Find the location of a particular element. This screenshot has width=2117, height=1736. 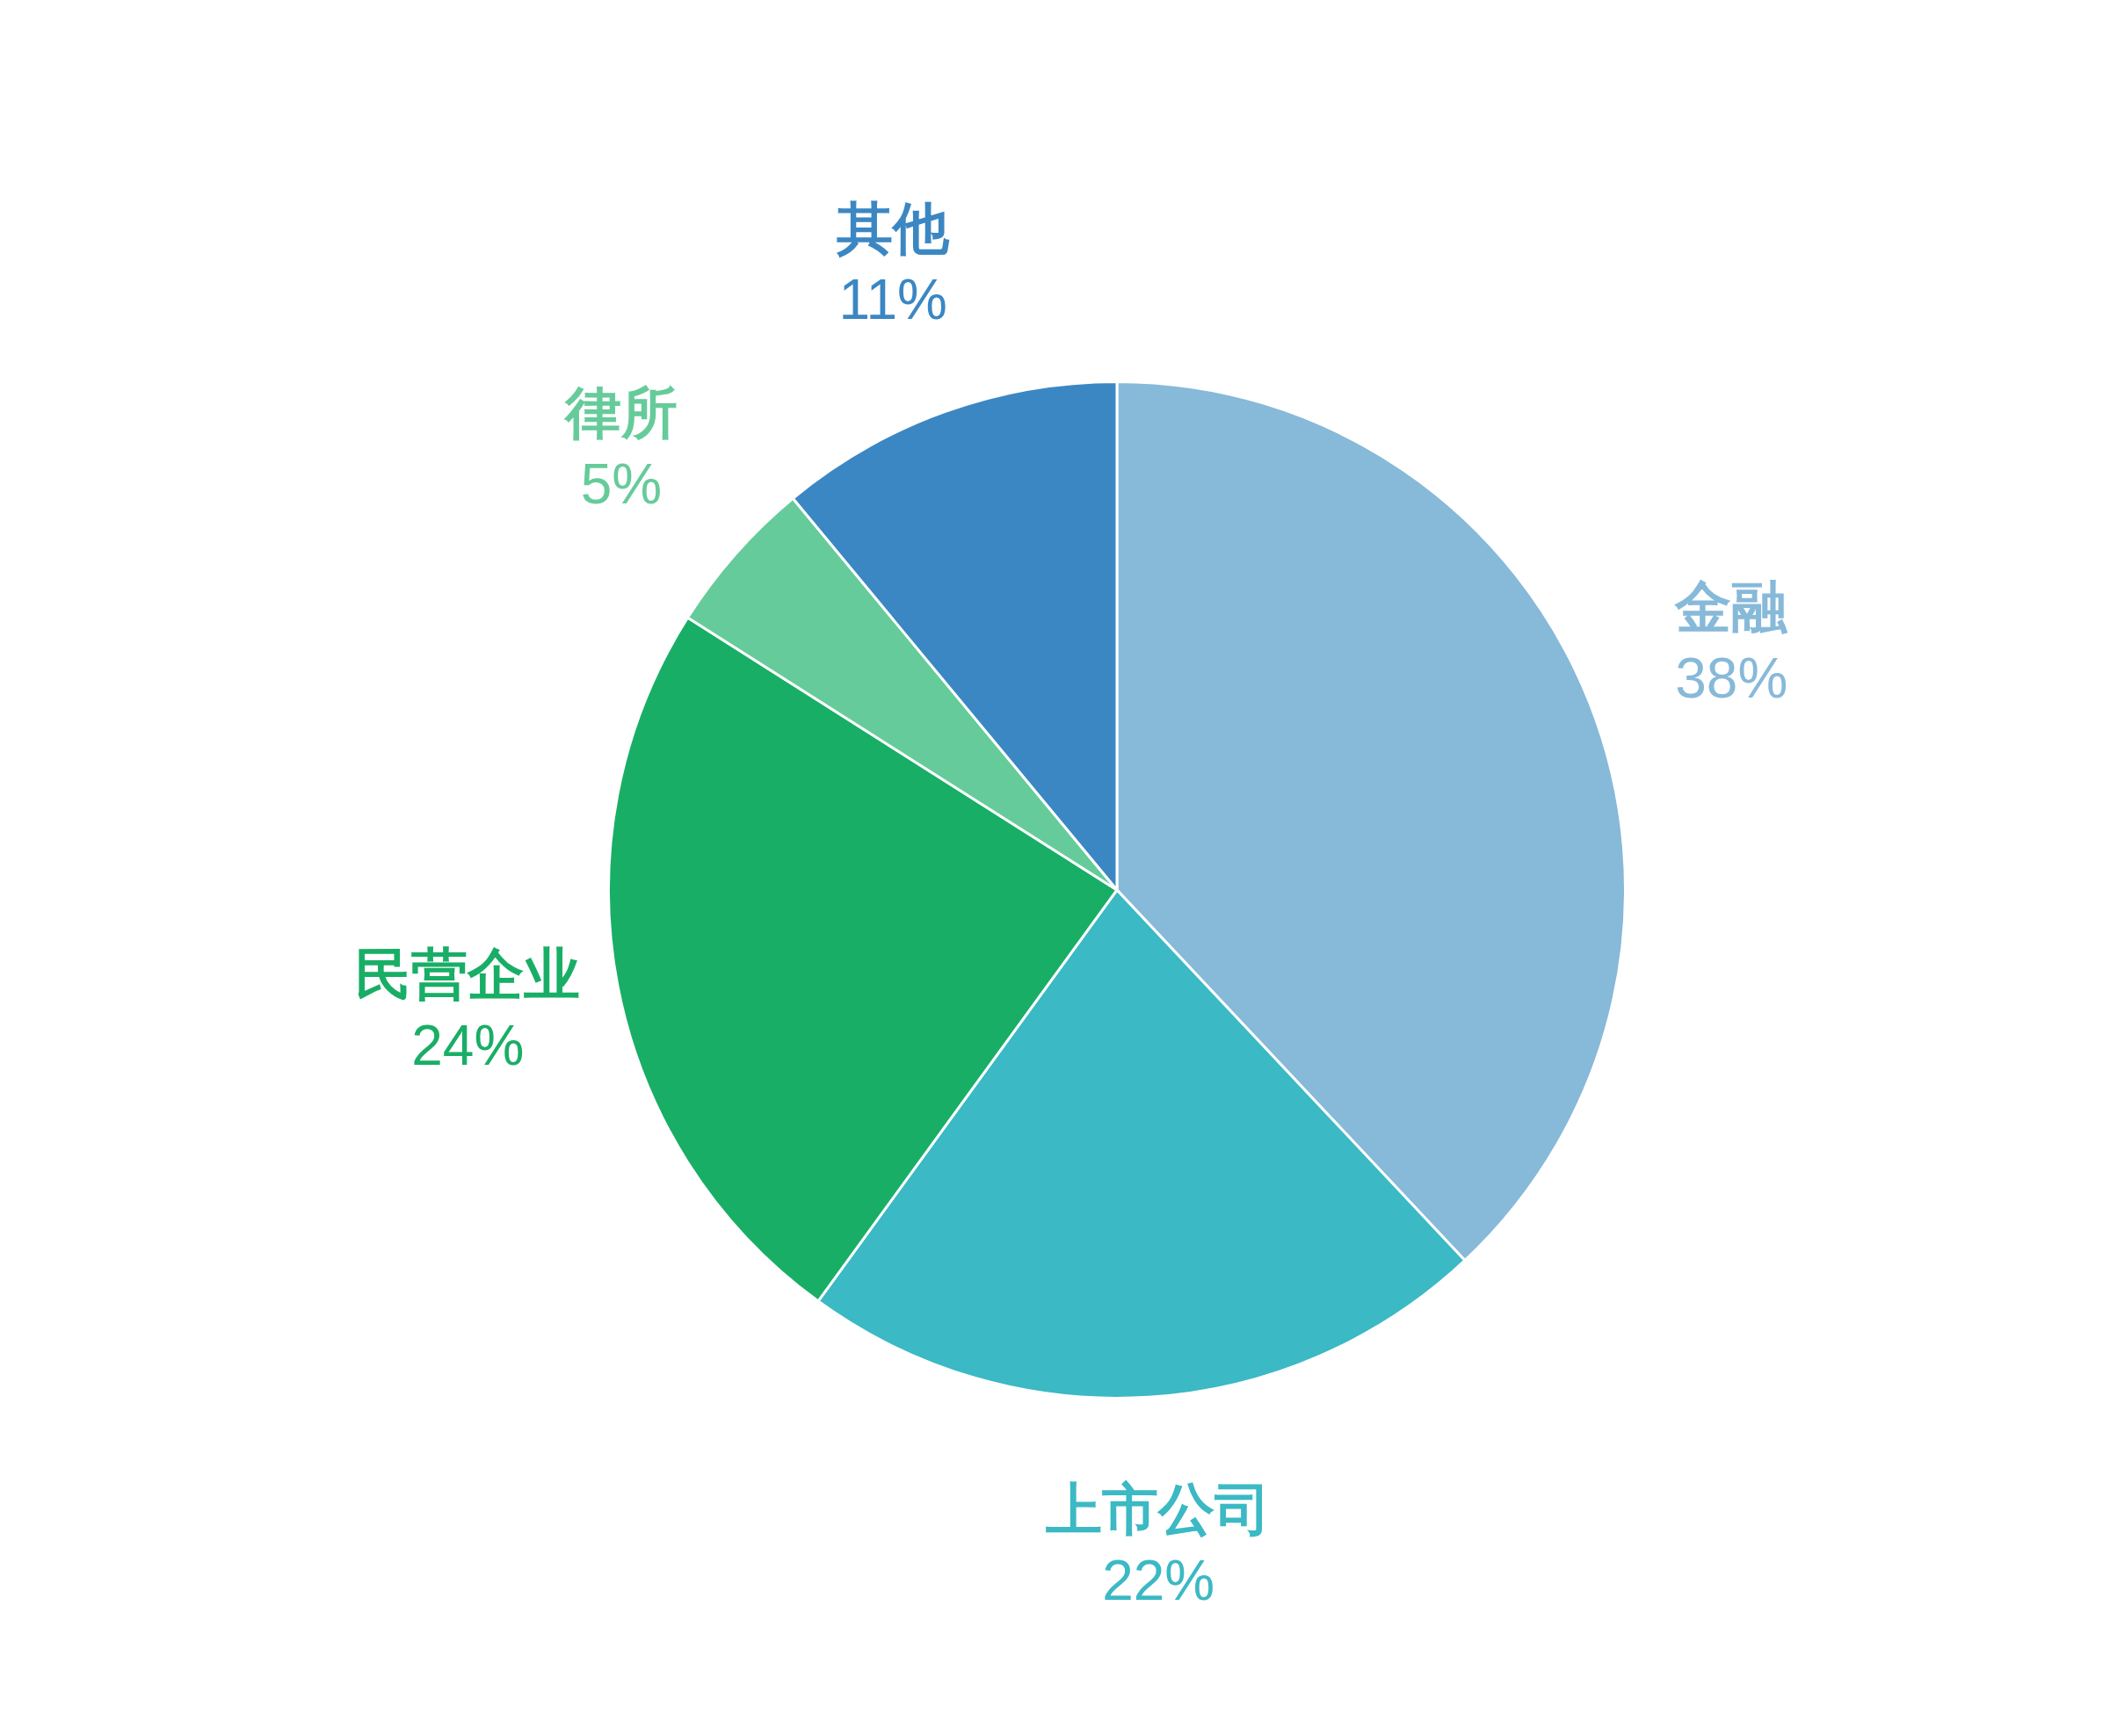

data-label: 11% is located at coordinates (892, 300).